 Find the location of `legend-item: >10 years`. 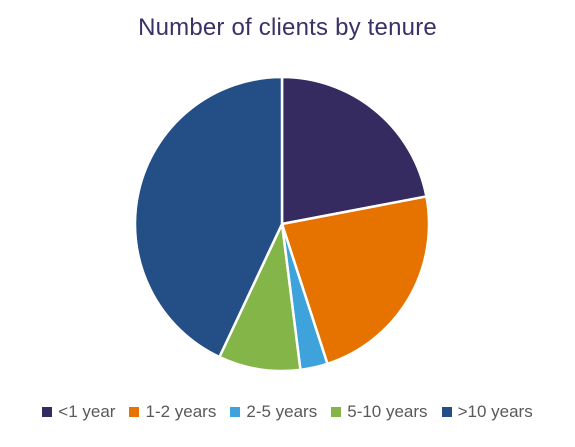

legend-item: >10 years is located at coordinates (487, 412).